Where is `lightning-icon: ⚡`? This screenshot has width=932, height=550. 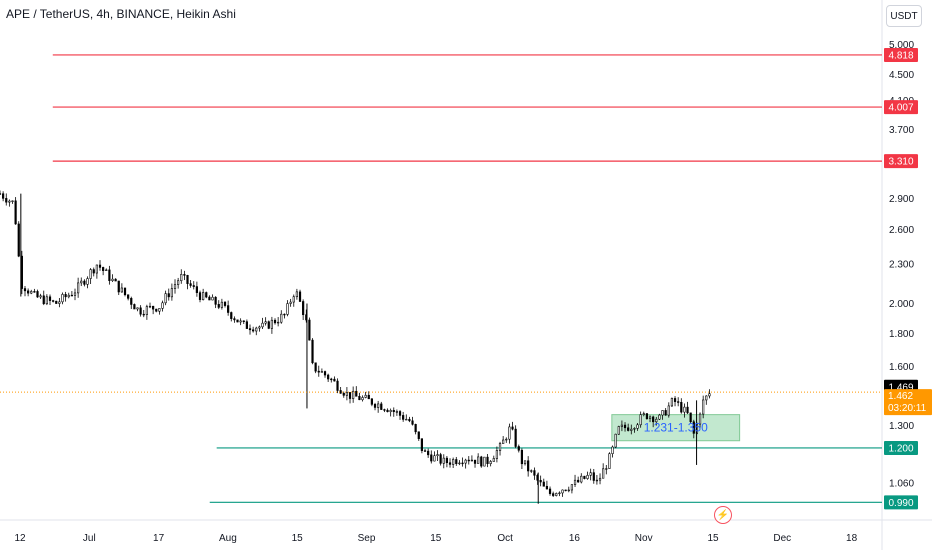
lightning-icon: ⚡ is located at coordinates (723, 515).